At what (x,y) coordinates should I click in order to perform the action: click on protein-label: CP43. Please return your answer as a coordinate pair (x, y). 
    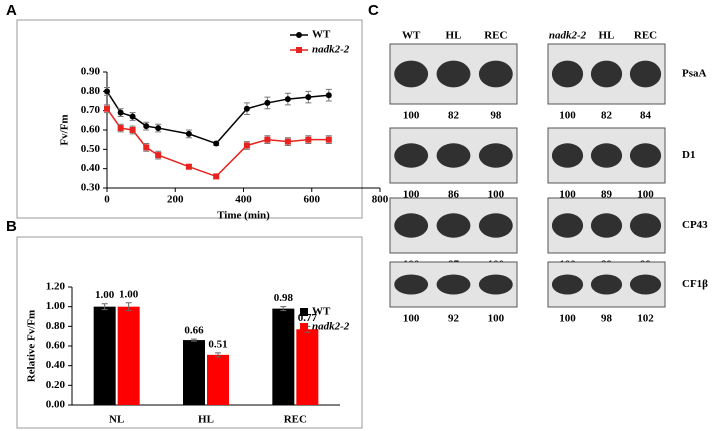
    Looking at the image, I should click on (695, 225).